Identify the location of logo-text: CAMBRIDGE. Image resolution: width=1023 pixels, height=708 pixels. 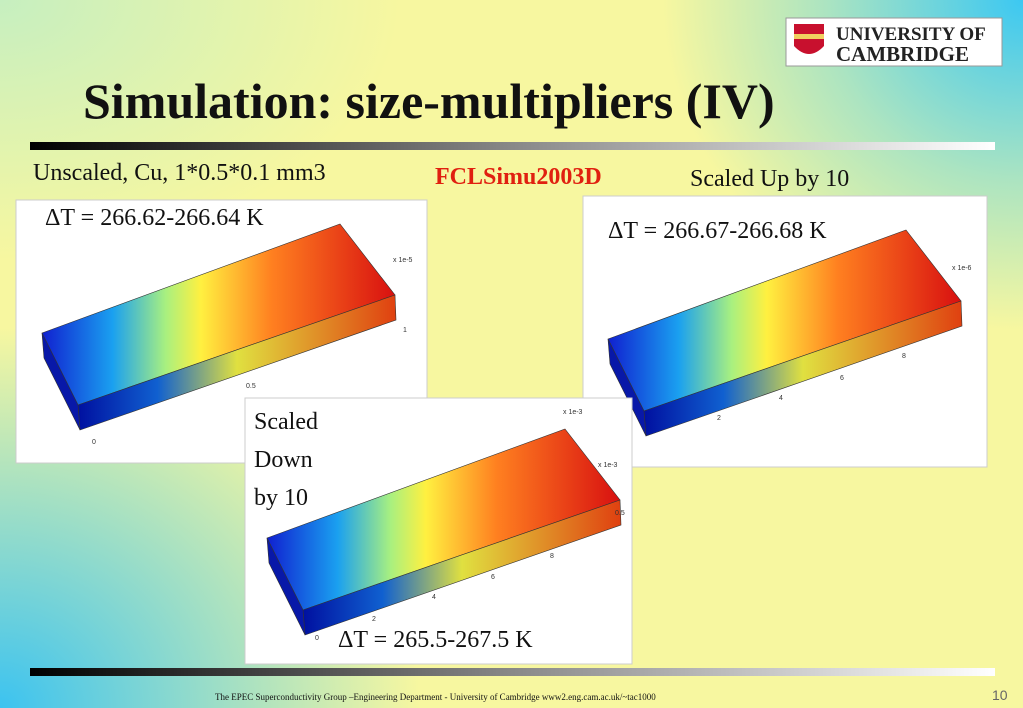
(902, 54).